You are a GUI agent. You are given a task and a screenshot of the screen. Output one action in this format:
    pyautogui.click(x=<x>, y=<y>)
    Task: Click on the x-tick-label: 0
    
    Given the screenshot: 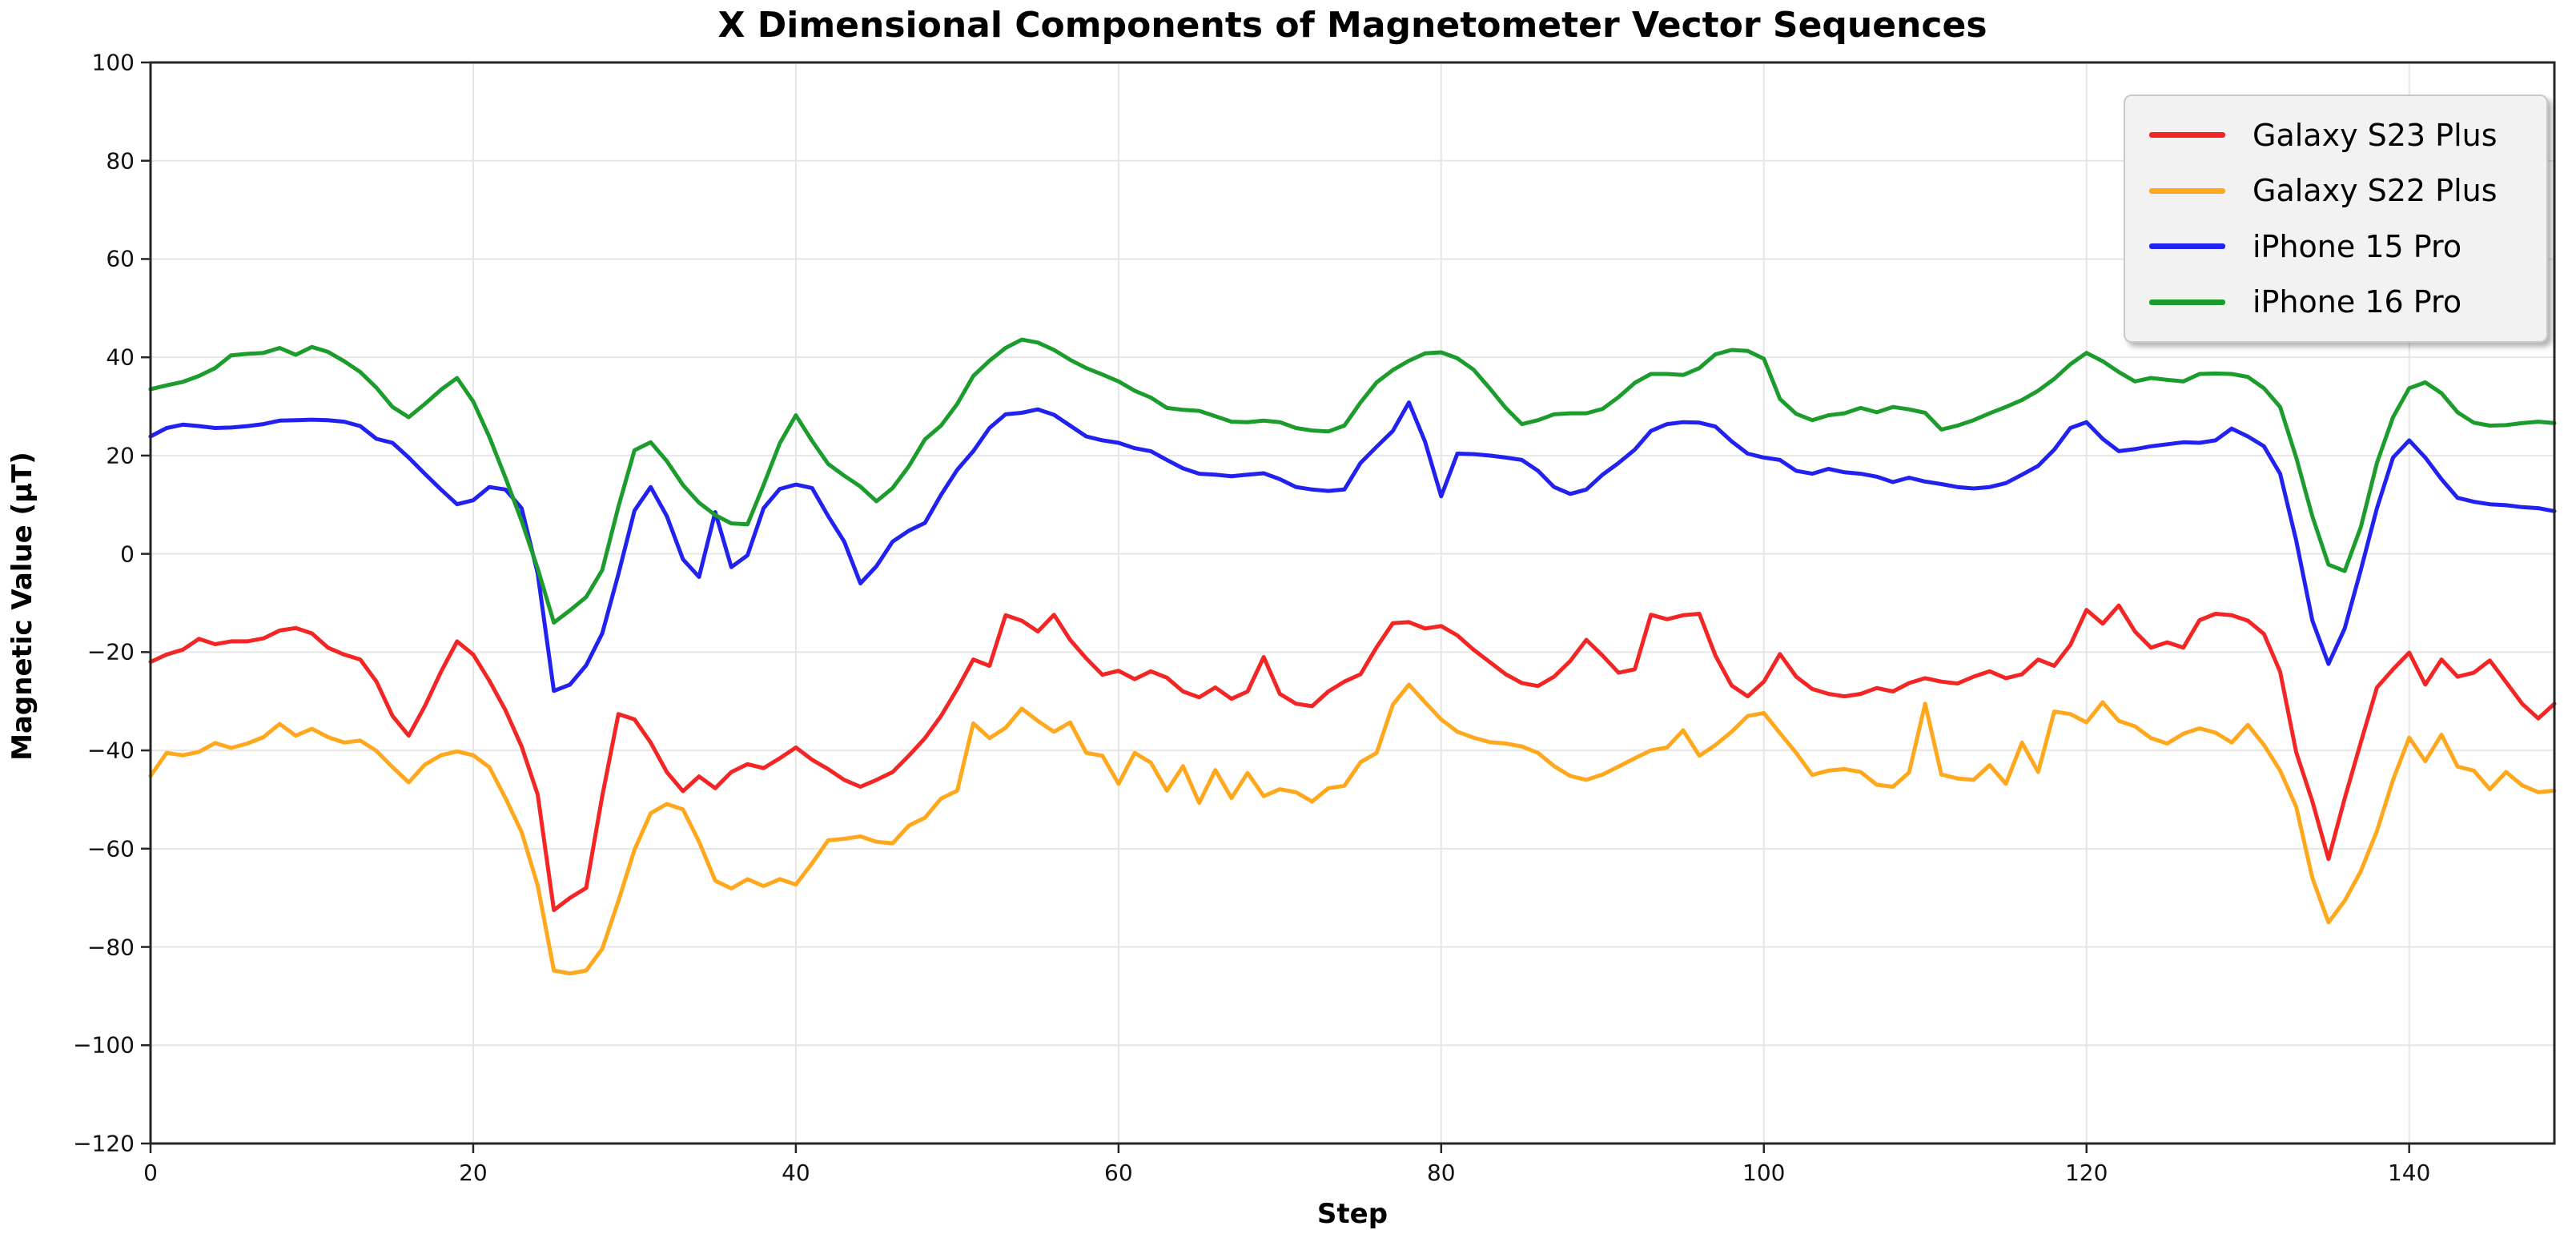 What is the action you would take?
    pyautogui.click(x=150, y=1173)
    